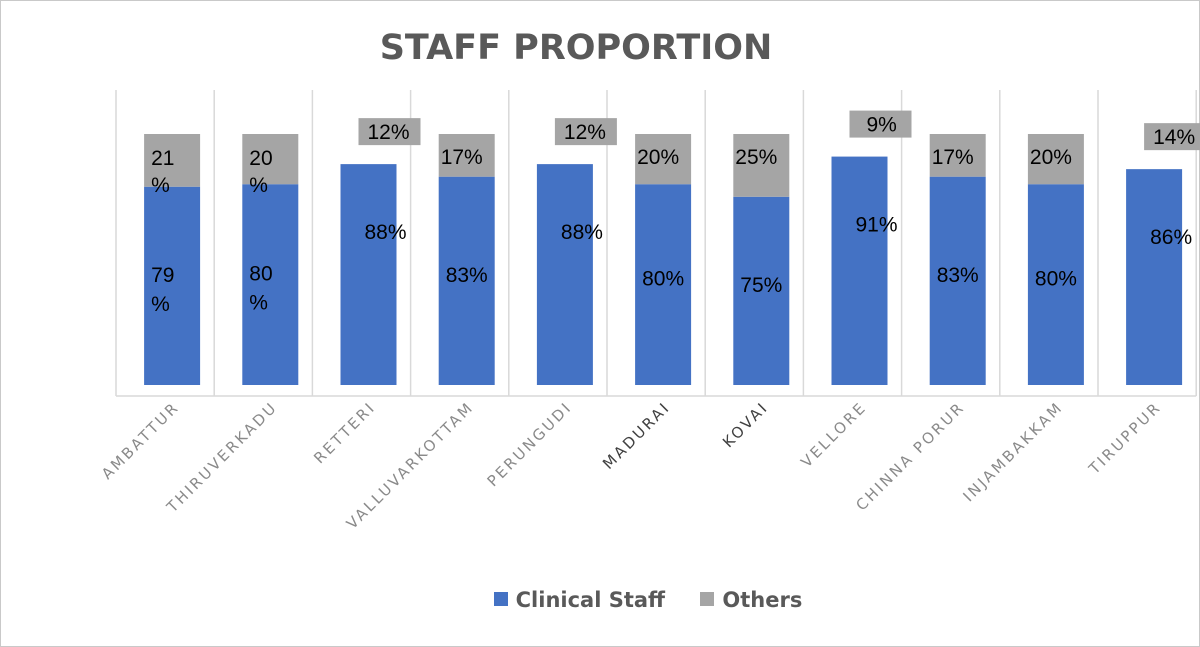 Image resolution: width=1200 pixels, height=647 pixels. I want to click on data-label-clinical-injambakkam: 80%, so click(1056, 279).